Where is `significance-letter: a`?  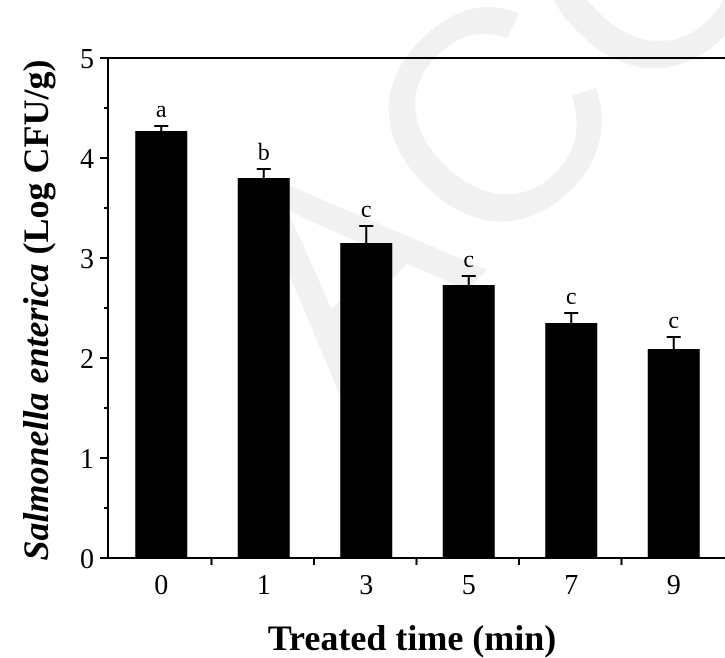 significance-letter: a is located at coordinates (161, 110).